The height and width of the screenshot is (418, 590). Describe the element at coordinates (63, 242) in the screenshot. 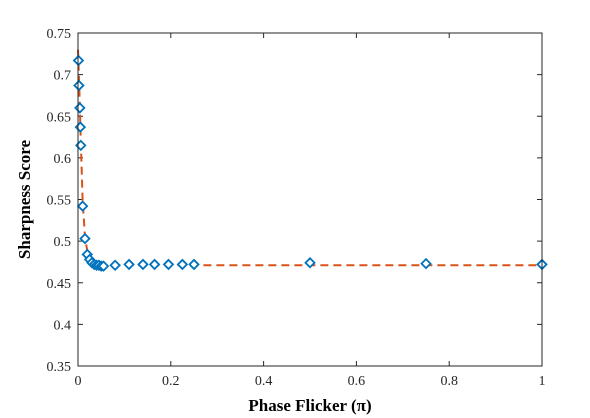

I see `y-tick-label: 0.5` at that location.